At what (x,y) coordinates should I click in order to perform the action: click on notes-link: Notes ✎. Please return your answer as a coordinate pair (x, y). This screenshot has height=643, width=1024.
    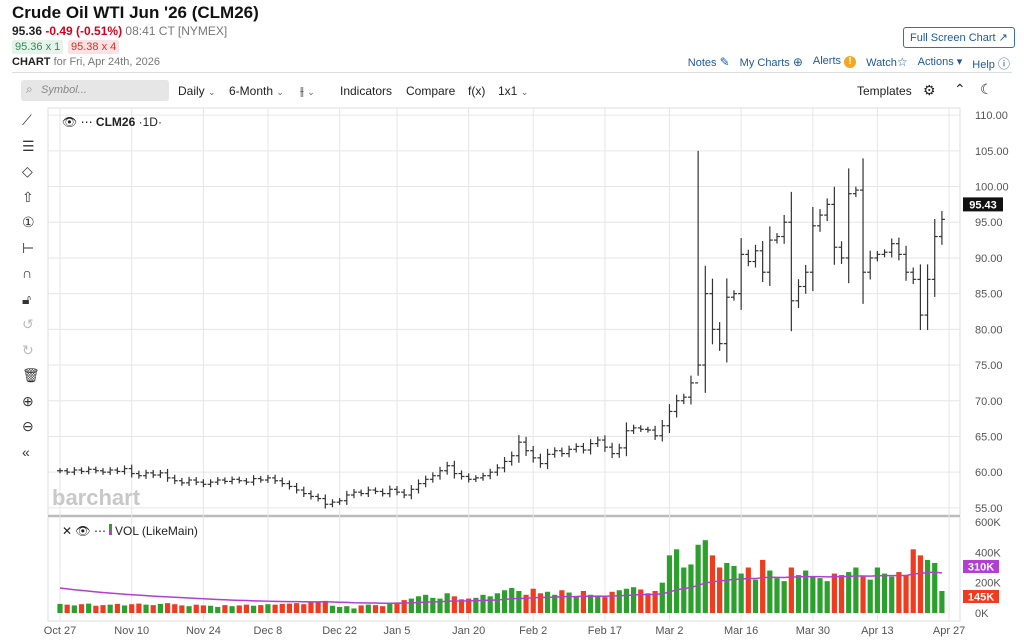
    Looking at the image, I should click on (709, 63).